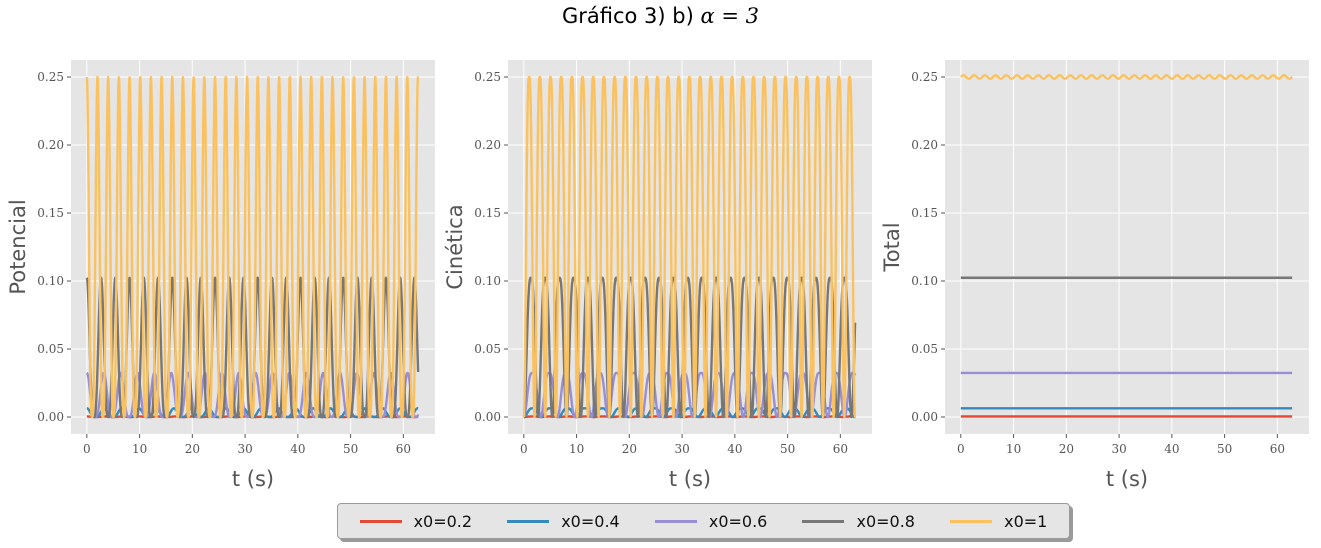 This screenshot has width=1321, height=548. I want to click on figure-title-math: α = 3, so click(730, 16).